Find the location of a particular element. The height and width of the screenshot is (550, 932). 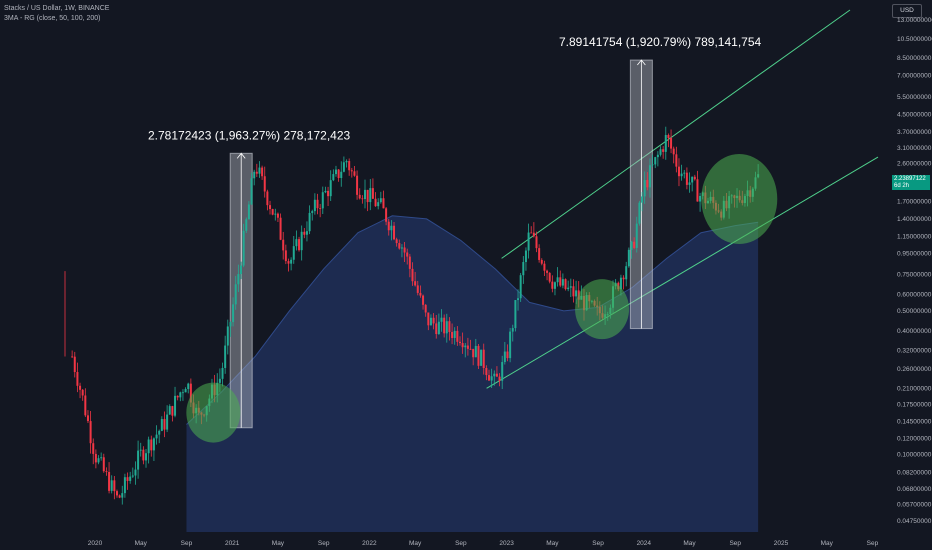

last-price-tag: 2.23897122 6d 2h is located at coordinates (911, 182).